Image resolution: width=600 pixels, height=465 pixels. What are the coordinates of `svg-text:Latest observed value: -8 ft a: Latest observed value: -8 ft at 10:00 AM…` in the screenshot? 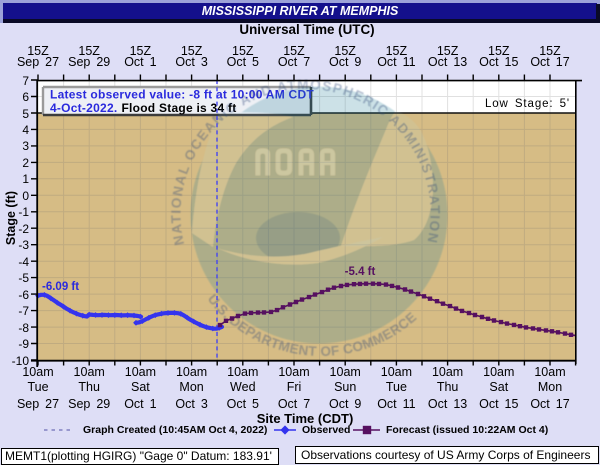 It's located at (182, 95).